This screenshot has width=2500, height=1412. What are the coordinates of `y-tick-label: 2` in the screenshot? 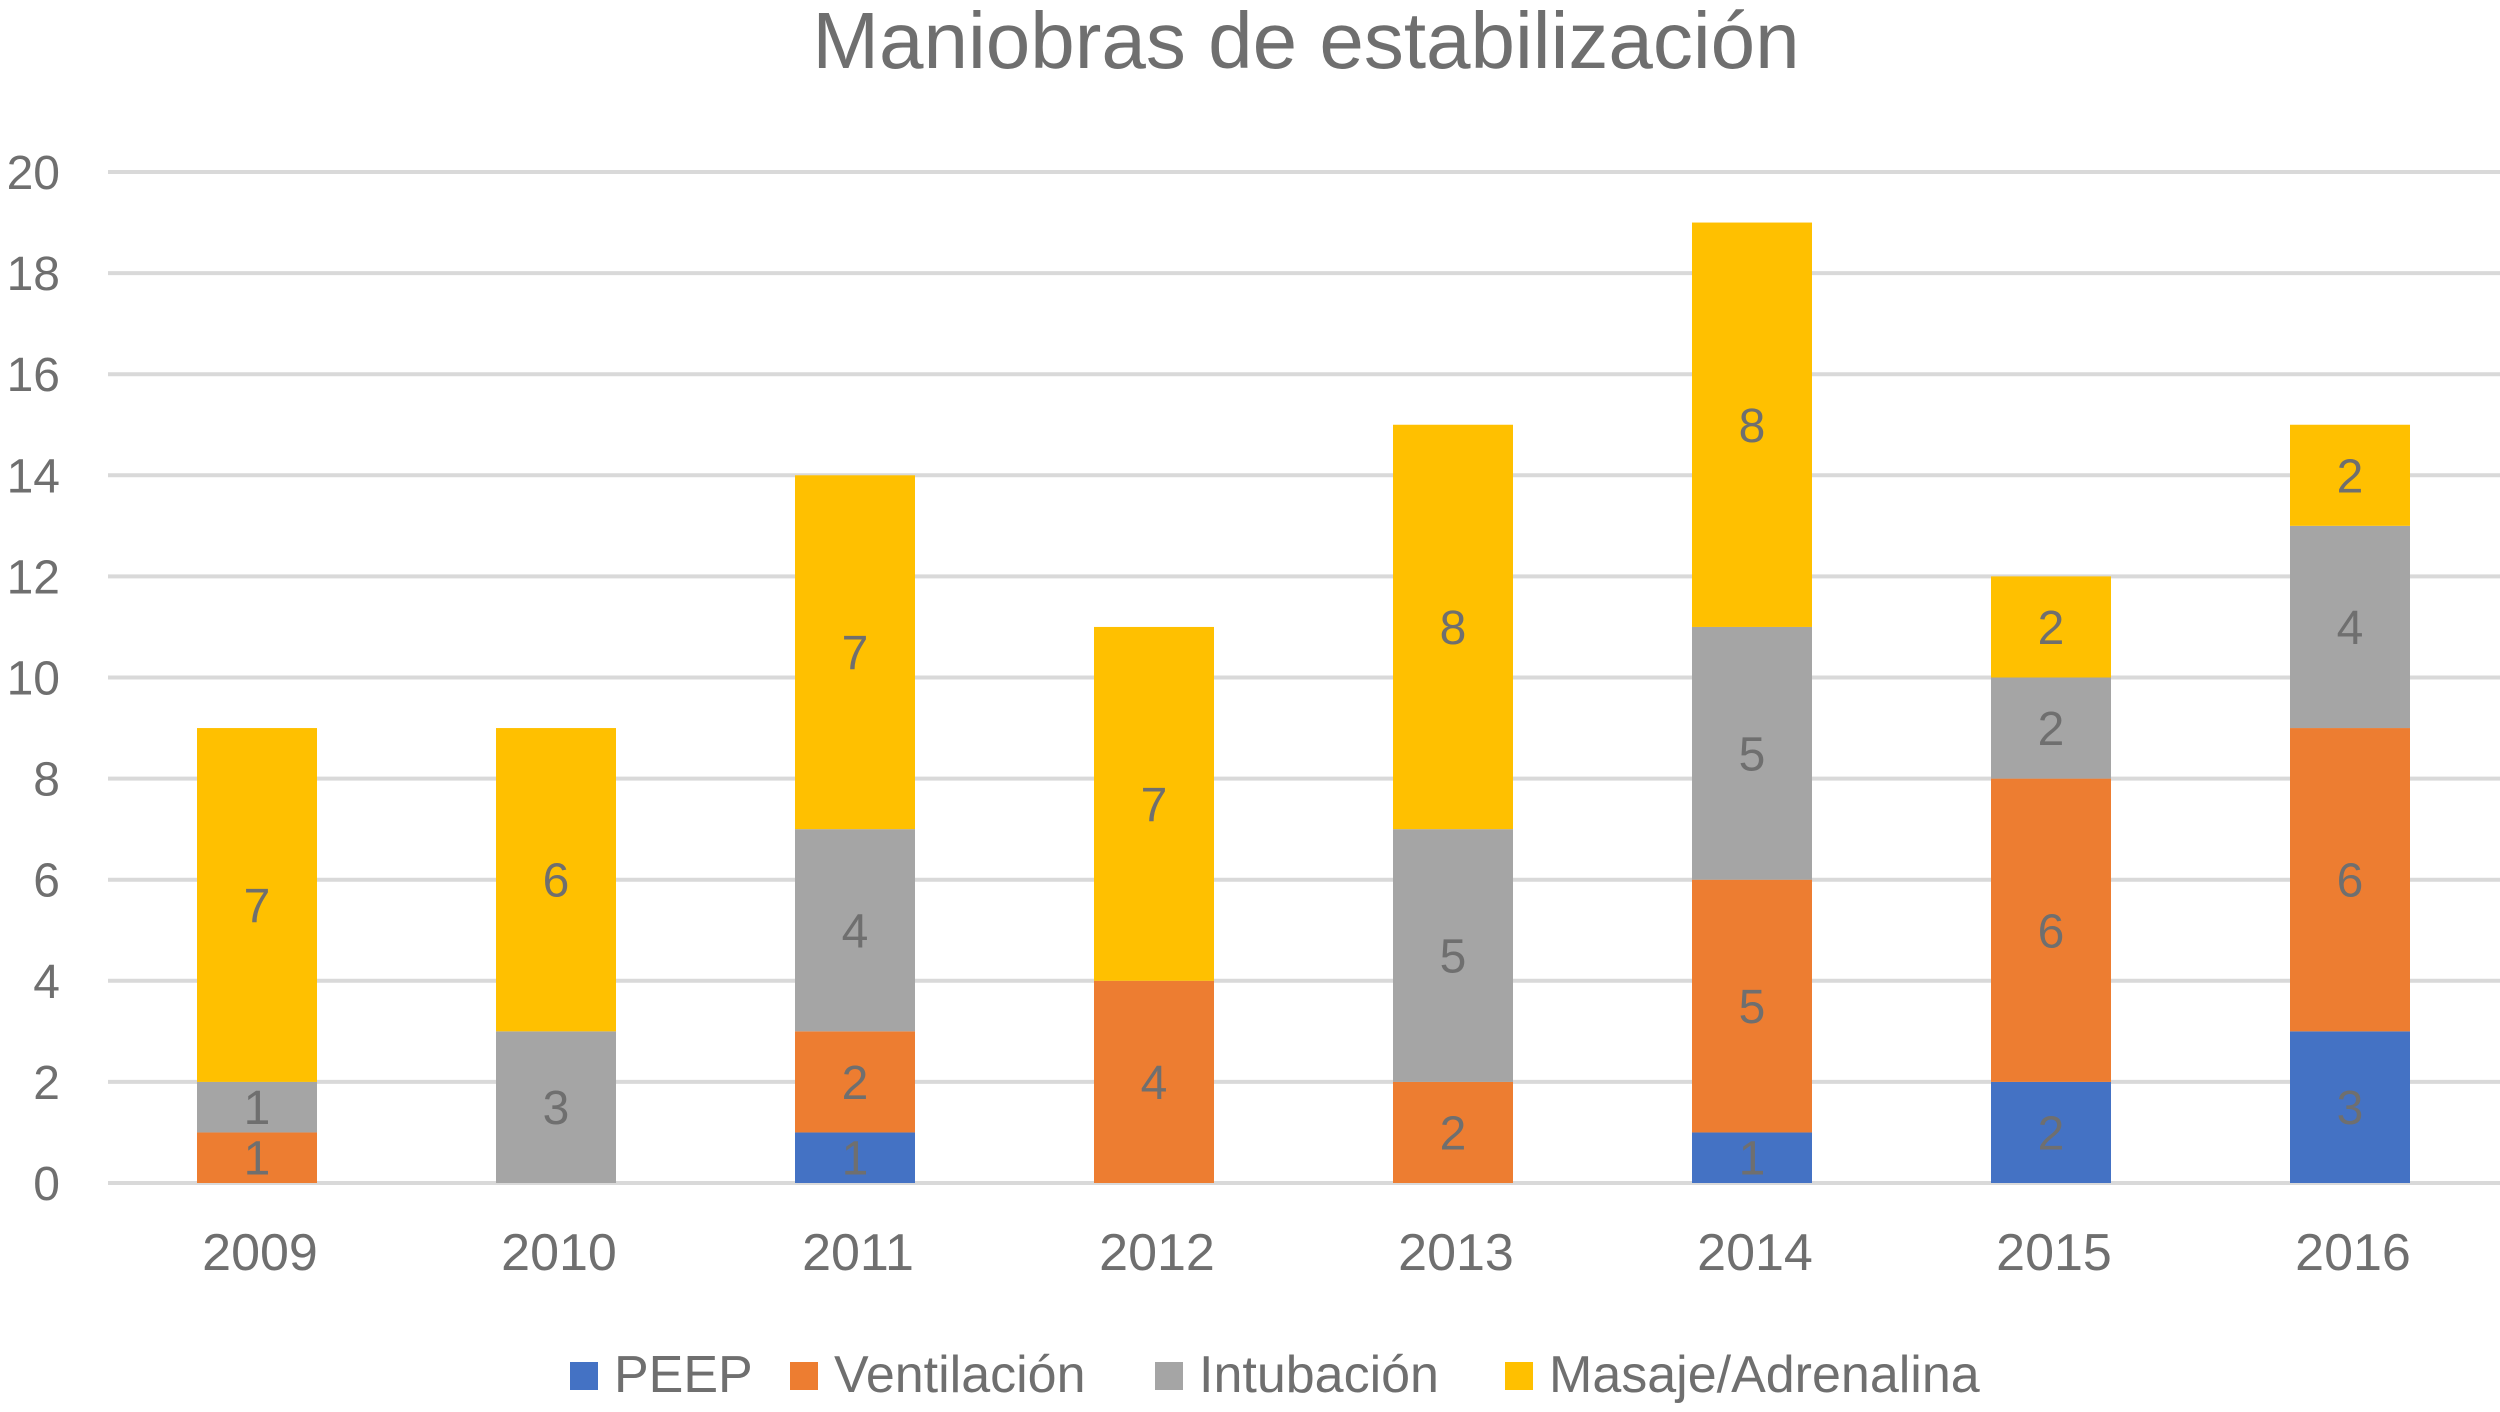 It's located at (46, 1083).